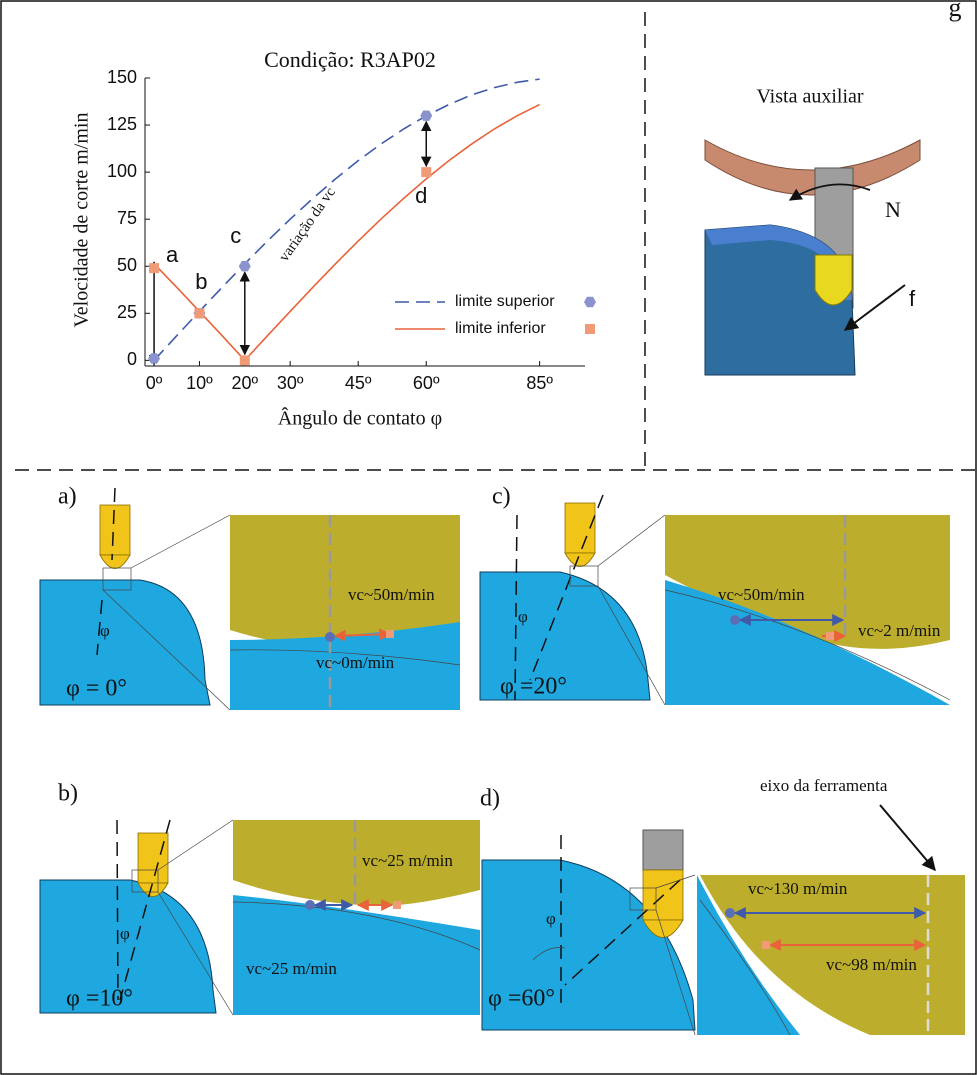 The width and height of the screenshot is (977, 1075). What do you see at coordinates (358, 383) in the screenshot?
I see `x-tick-label: 45º` at bounding box center [358, 383].